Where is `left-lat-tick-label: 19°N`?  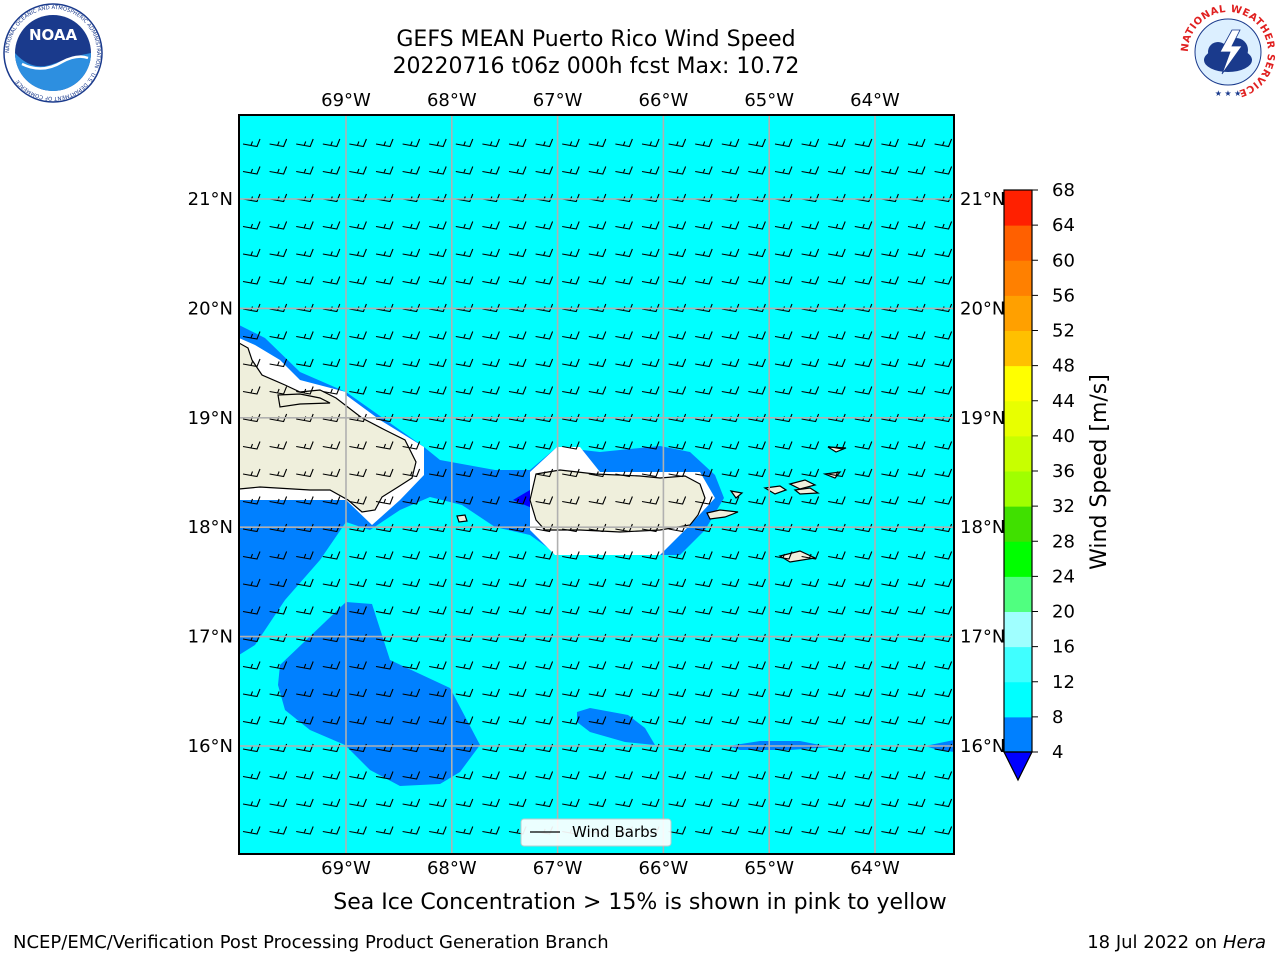
left-lat-tick-label: 19°N is located at coordinates (210, 418).